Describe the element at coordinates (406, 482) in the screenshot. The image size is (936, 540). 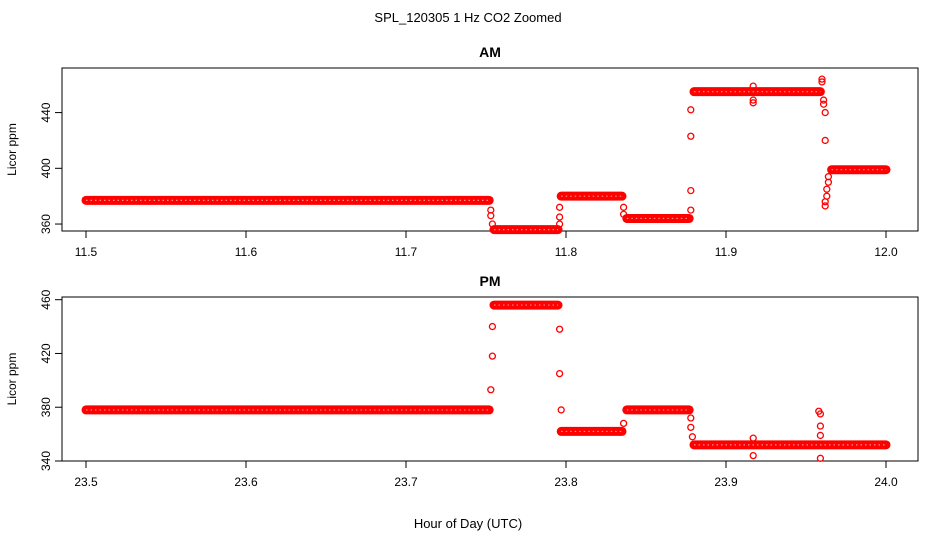
I see `x-tick-label: 23.7` at that location.